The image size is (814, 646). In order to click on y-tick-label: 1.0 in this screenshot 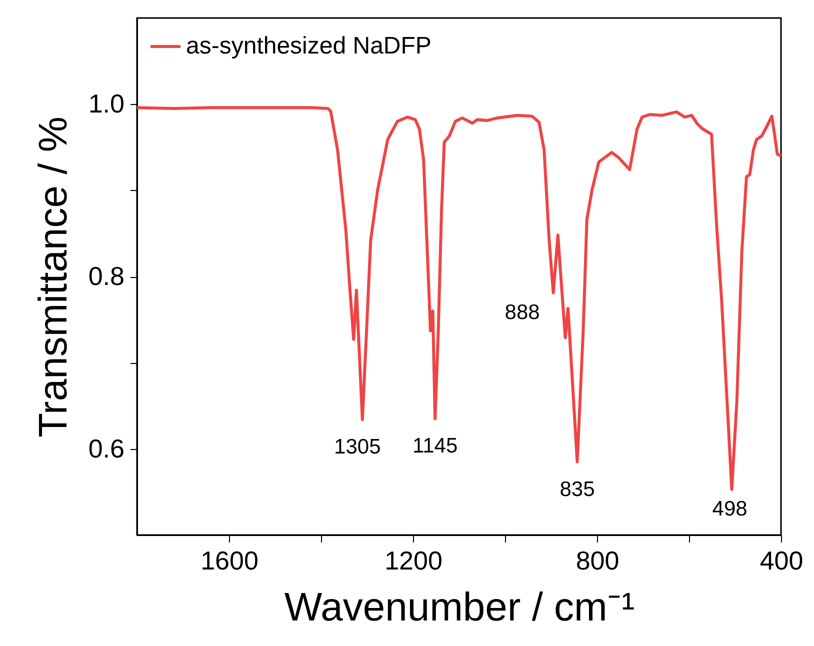, I will do `click(106, 103)`.